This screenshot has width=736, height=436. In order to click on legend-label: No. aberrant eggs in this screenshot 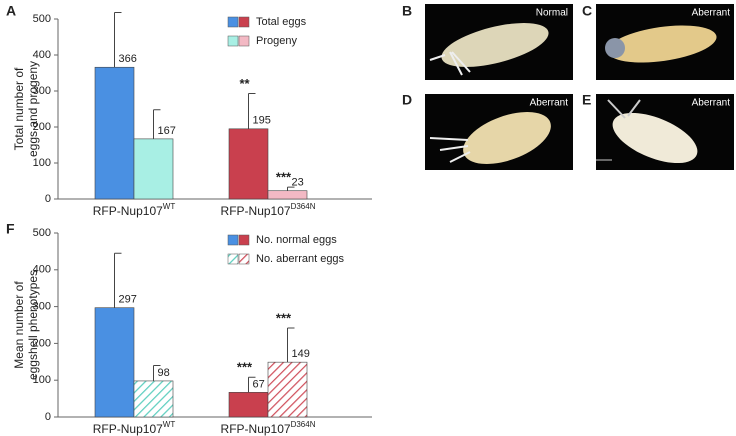, I will do `click(300, 259)`.